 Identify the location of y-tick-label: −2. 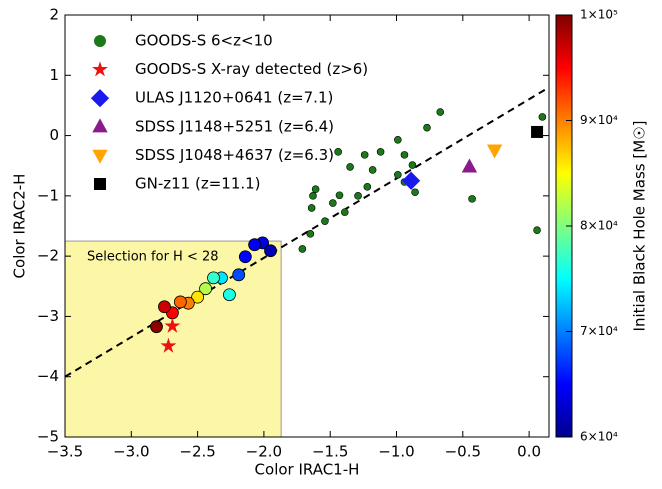
(48, 256).